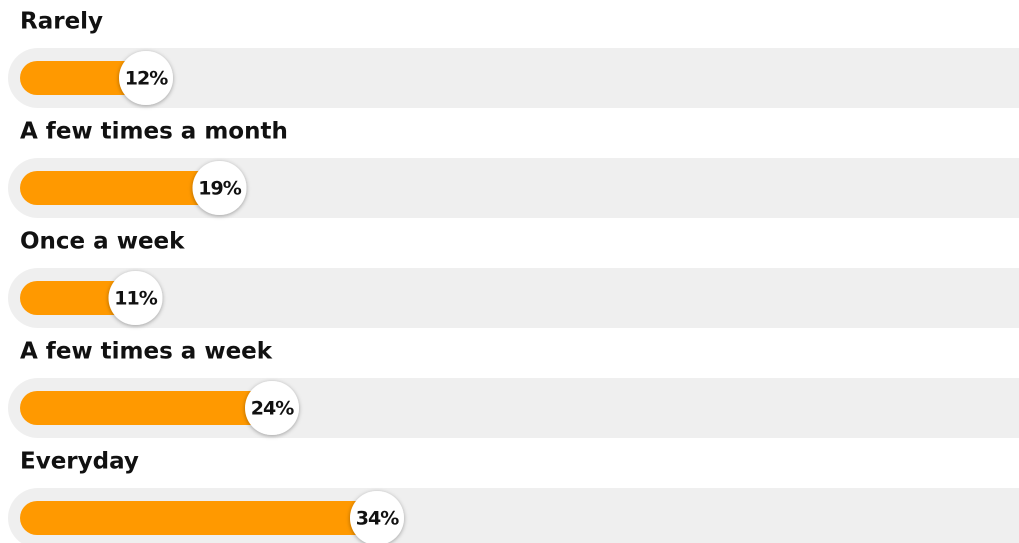  What do you see at coordinates (61, 22) in the screenshot?
I see `category-label: Rarely` at bounding box center [61, 22].